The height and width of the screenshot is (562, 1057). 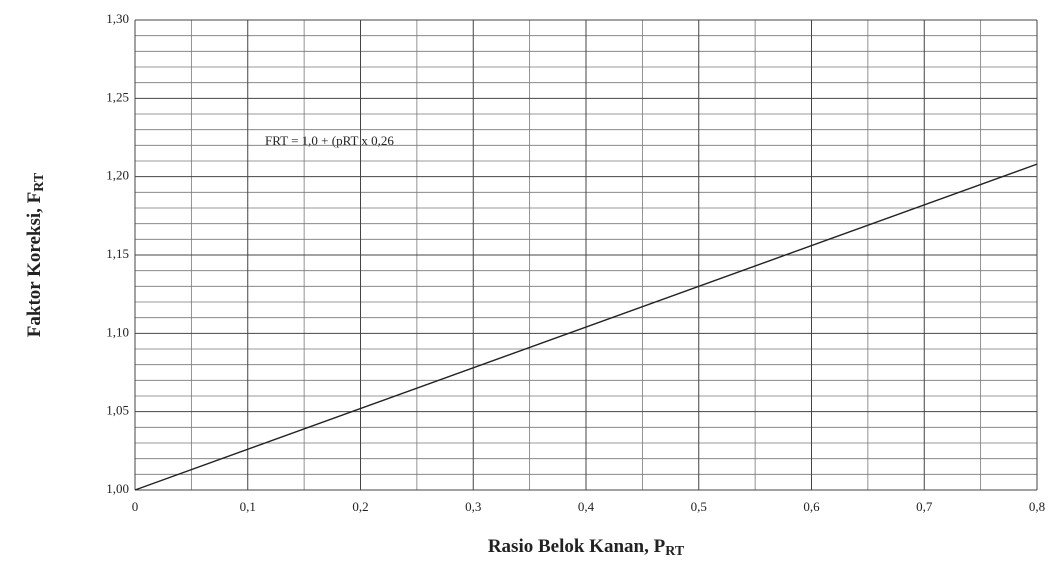 What do you see at coordinates (117, 96) in the screenshot?
I see `y-tick-label: 1,25` at bounding box center [117, 96].